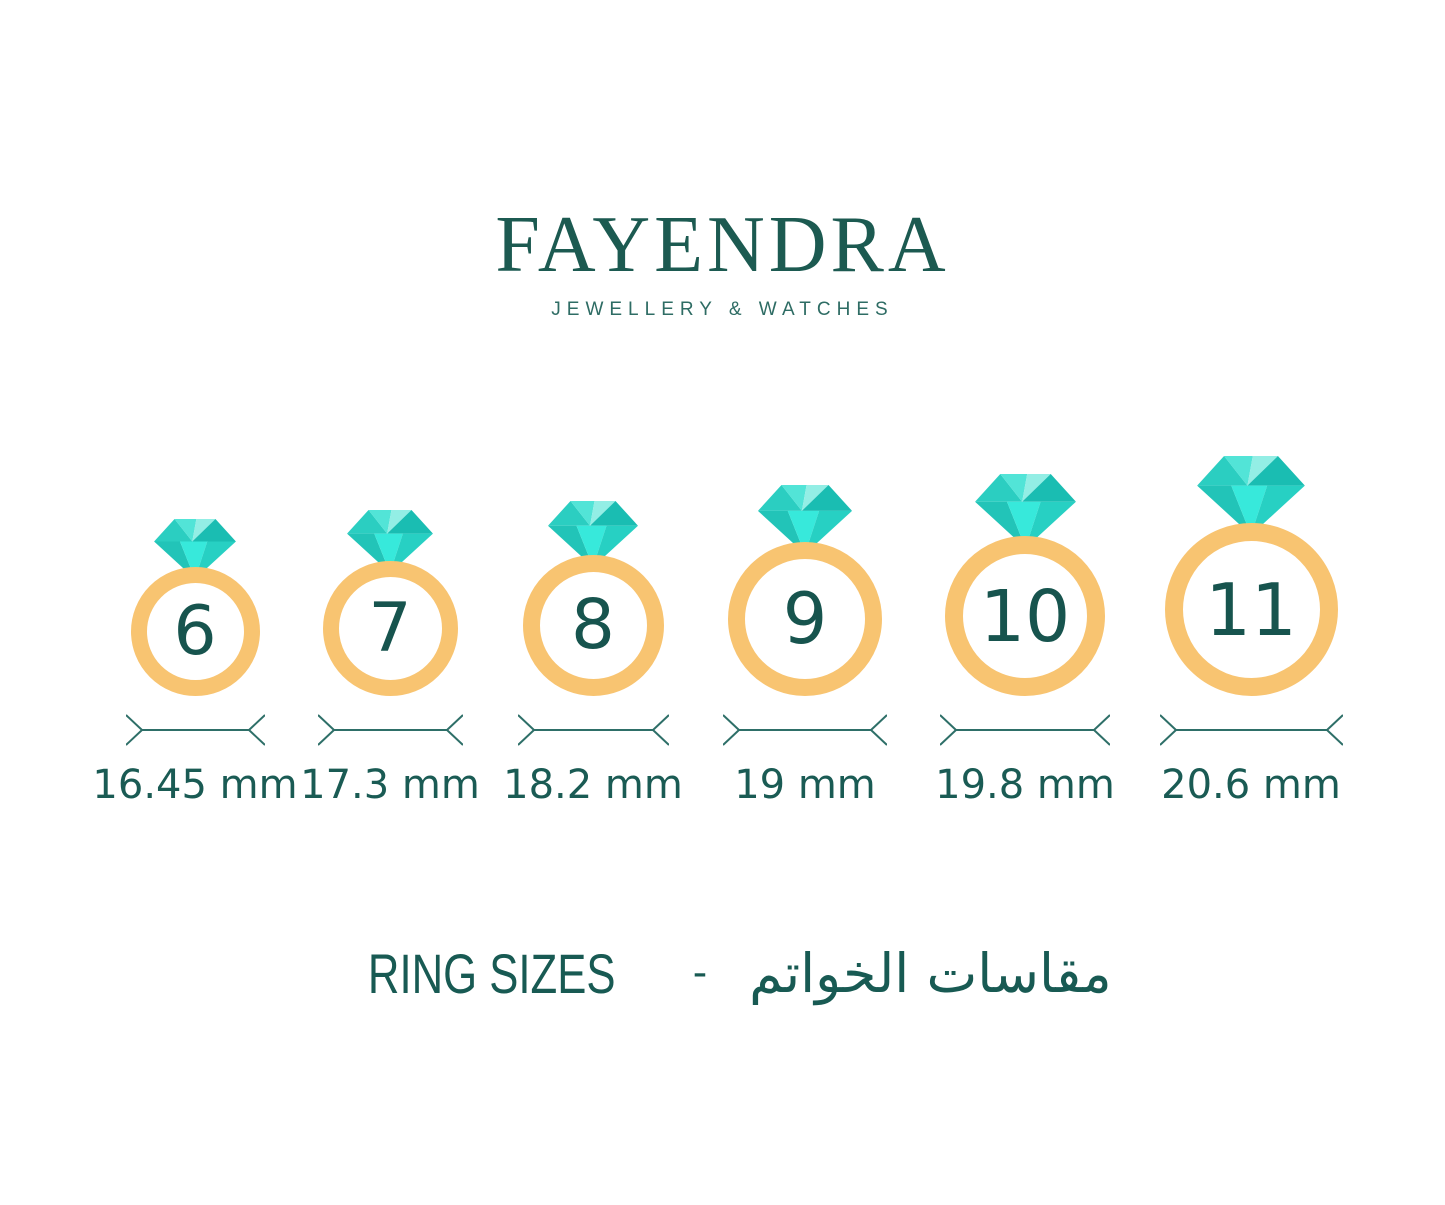  I want to click on ring-size-number: 11, so click(1251, 609).